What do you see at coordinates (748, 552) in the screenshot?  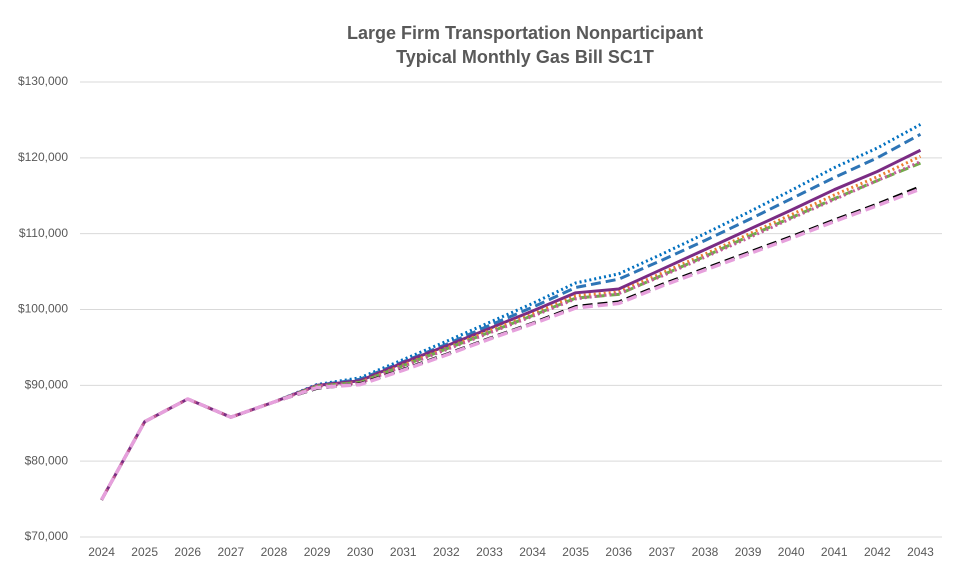 I see `x-tick-label: 2039` at bounding box center [748, 552].